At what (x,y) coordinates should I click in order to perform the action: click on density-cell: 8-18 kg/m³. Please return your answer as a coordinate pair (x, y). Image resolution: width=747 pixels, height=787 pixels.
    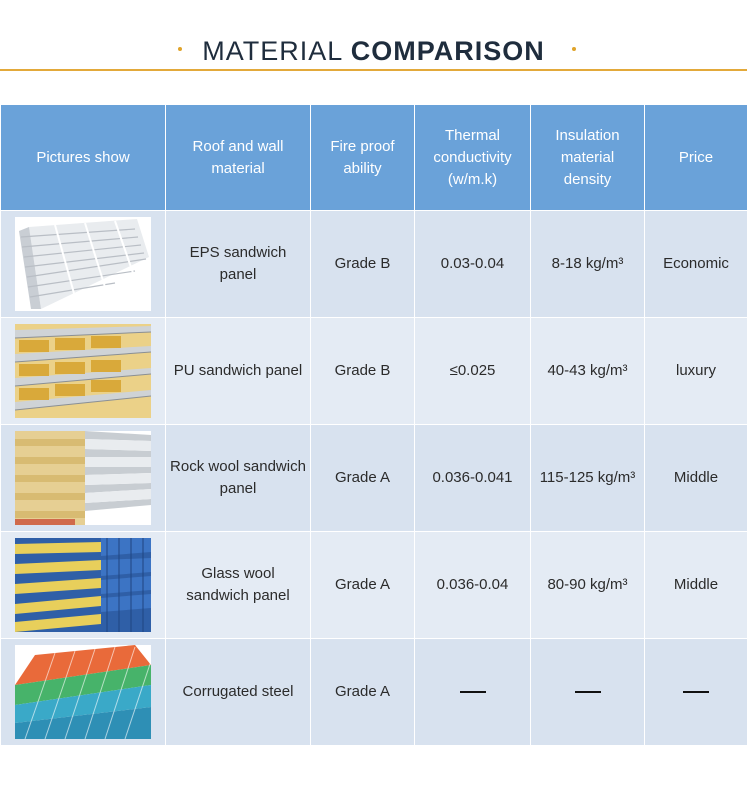
    Looking at the image, I should click on (587, 264).